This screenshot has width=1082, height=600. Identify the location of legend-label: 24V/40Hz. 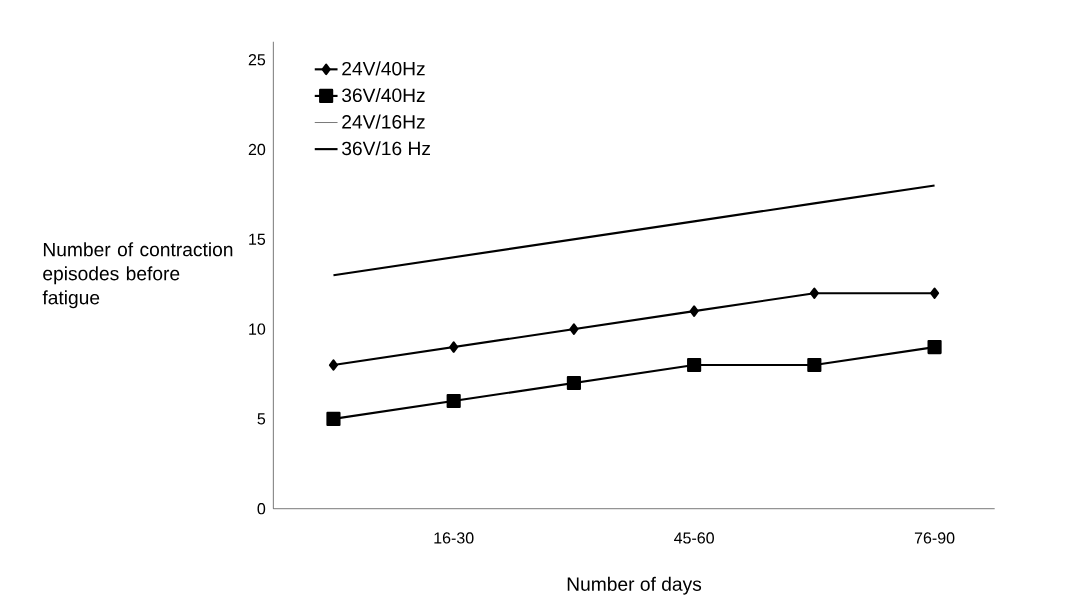
(383, 68).